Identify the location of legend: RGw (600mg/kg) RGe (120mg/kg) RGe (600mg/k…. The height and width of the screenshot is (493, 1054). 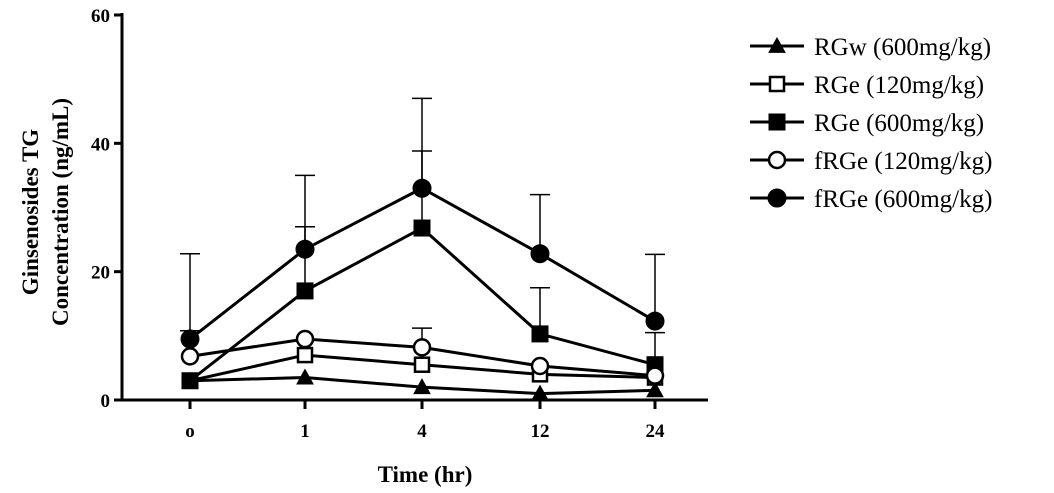
(871, 123).